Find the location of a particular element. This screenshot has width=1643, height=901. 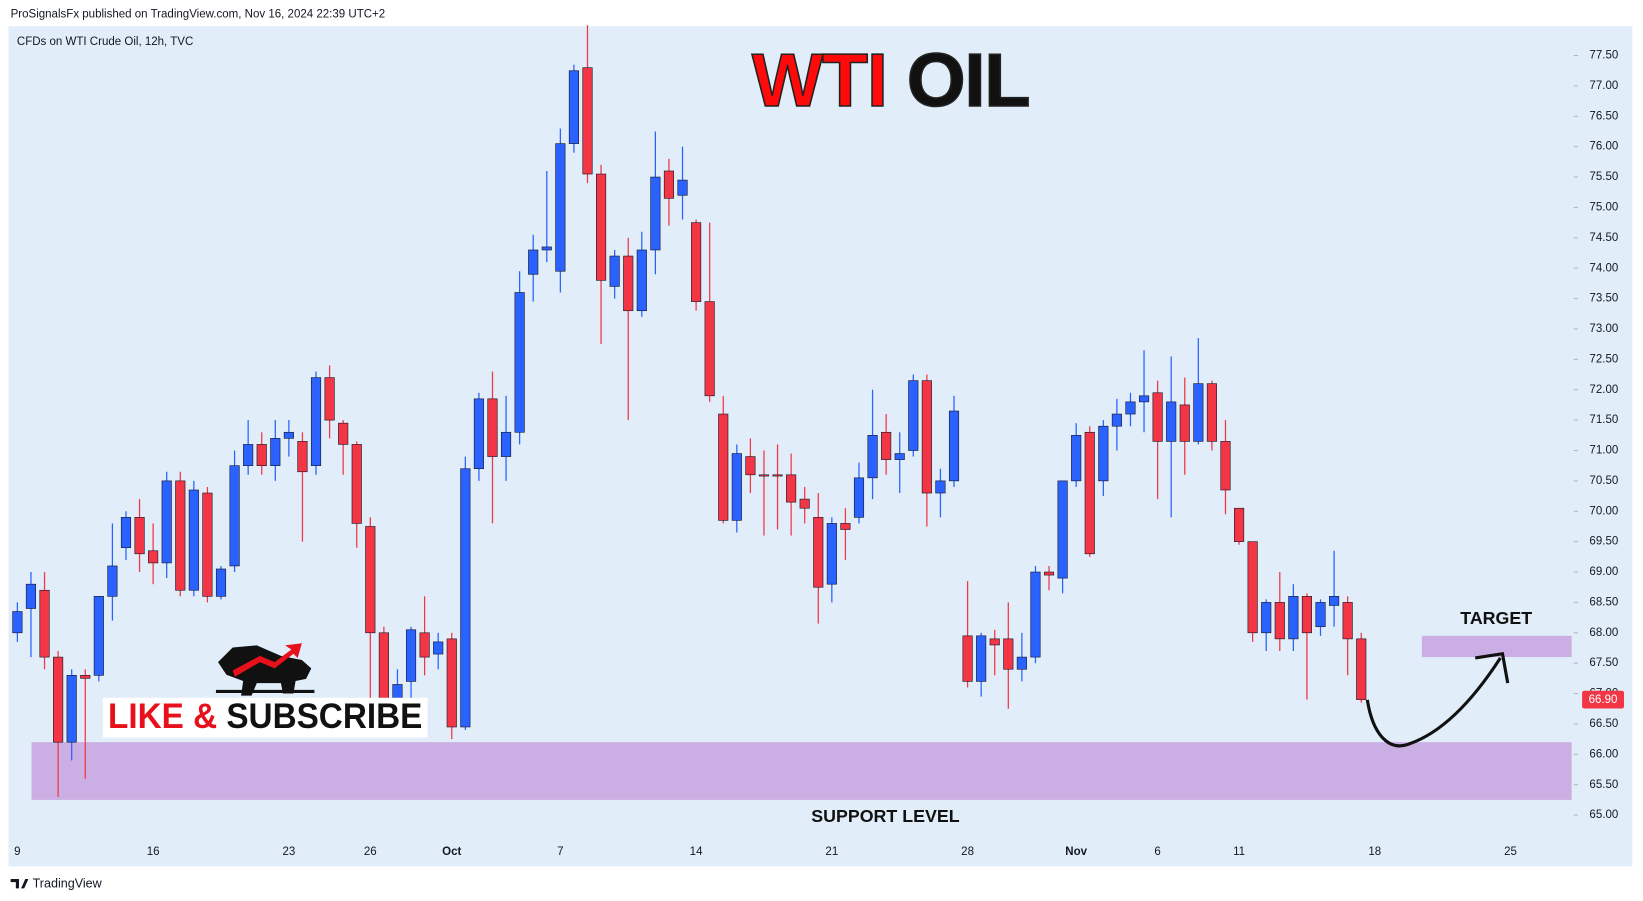

x-tick-label: 7 is located at coordinates (560, 852).